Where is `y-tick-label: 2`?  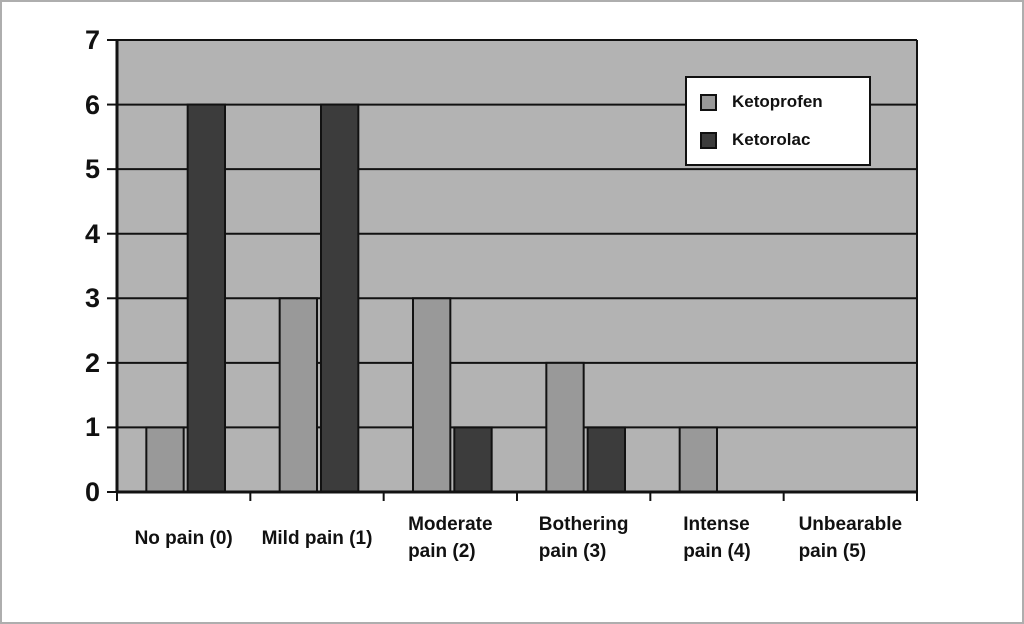
y-tick-label: 2 is located at coordinates (92, 362).